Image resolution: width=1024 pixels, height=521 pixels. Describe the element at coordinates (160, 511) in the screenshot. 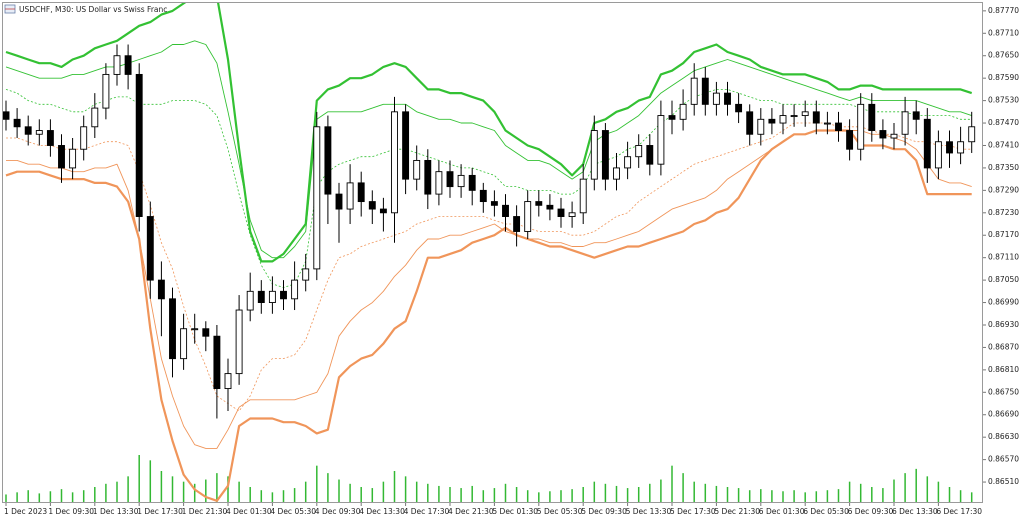

I see `x-tick-label: 1 Dec 17:30` at that location.